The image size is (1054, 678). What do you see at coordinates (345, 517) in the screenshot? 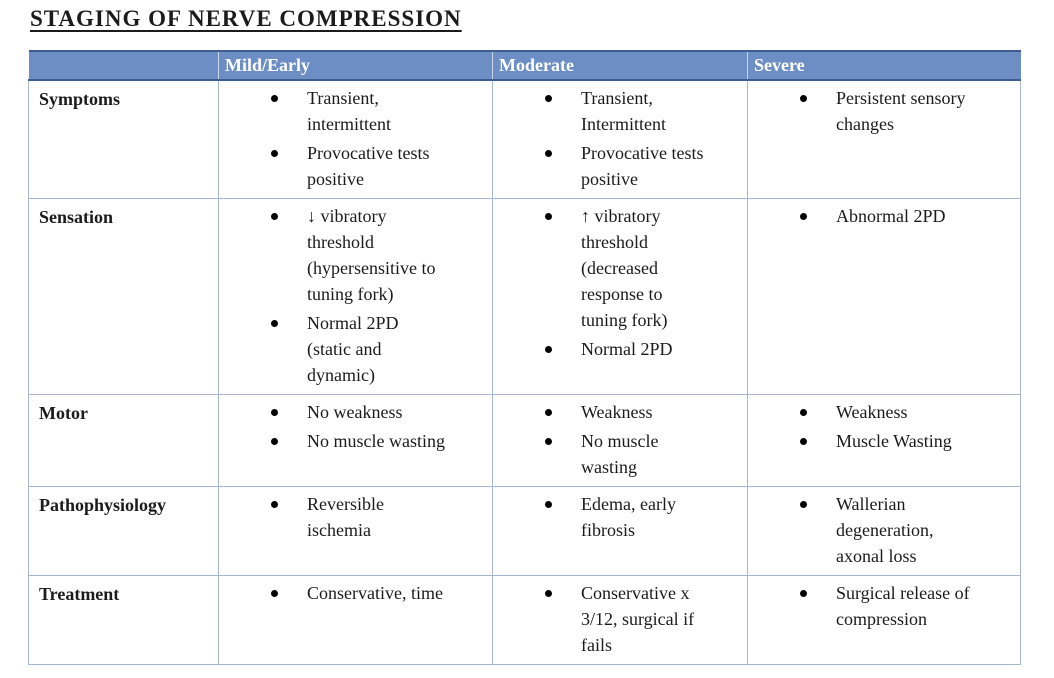
I see `bullet-text: Reversible ischemia` at bounding box center [345, 517].